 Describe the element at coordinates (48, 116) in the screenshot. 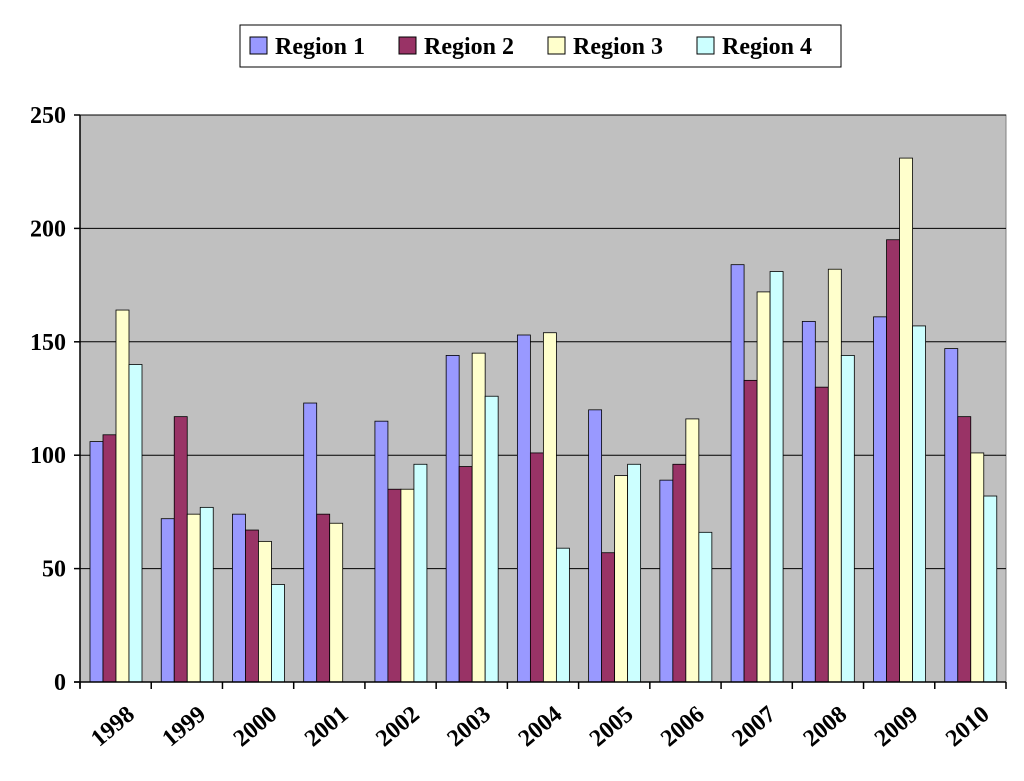

I see `y-tick-label-250: 250` at that location.